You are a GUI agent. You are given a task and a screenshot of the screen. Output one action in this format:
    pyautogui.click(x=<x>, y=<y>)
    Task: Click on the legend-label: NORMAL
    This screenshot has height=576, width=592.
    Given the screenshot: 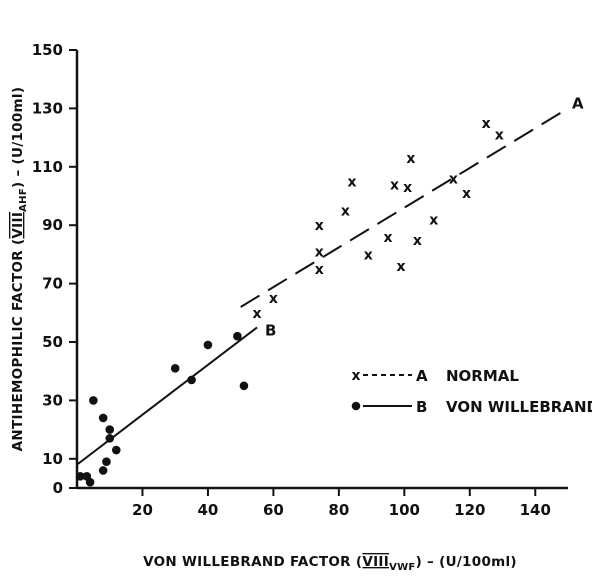 What is the action you would take?
    pyautogui.click(x=482, y=376)
    